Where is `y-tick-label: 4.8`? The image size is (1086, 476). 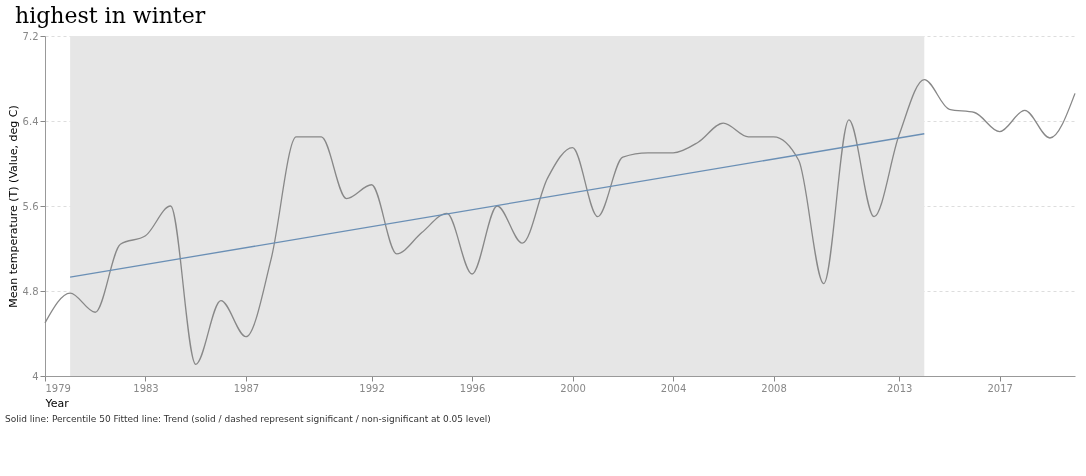
y-tick-label: 4.8 is located at coordinates (30, 291).